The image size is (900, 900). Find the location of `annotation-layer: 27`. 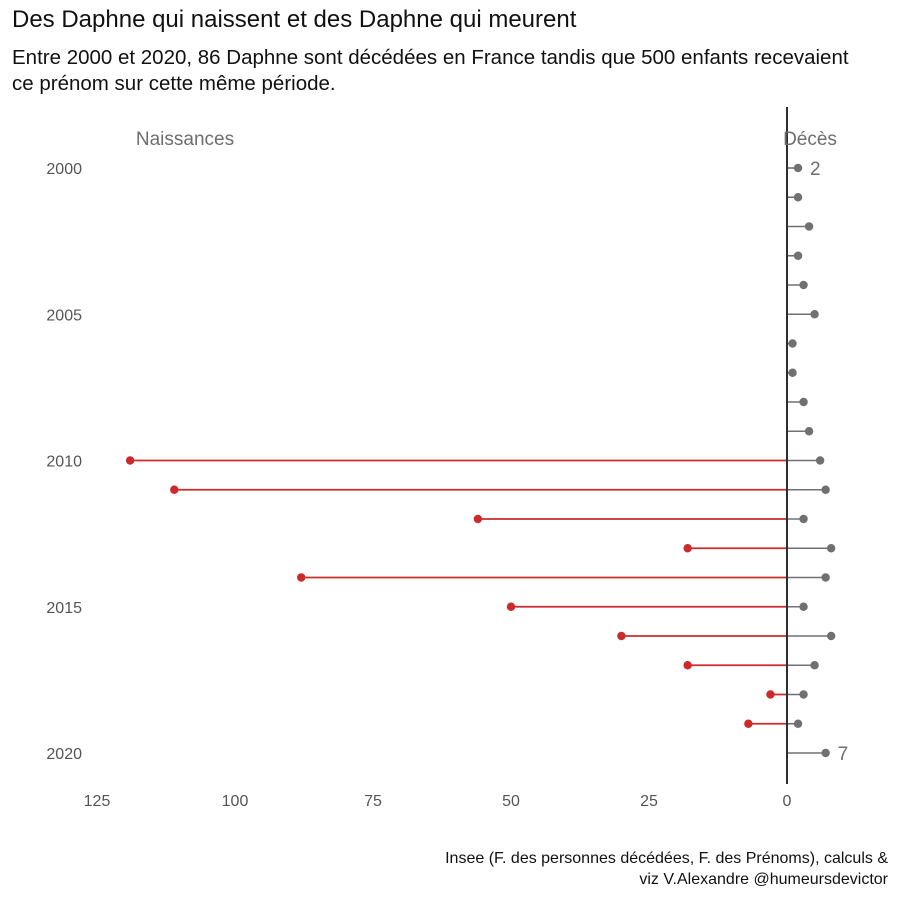

annotation-layer: 27 is located at coordinates (829, 462).